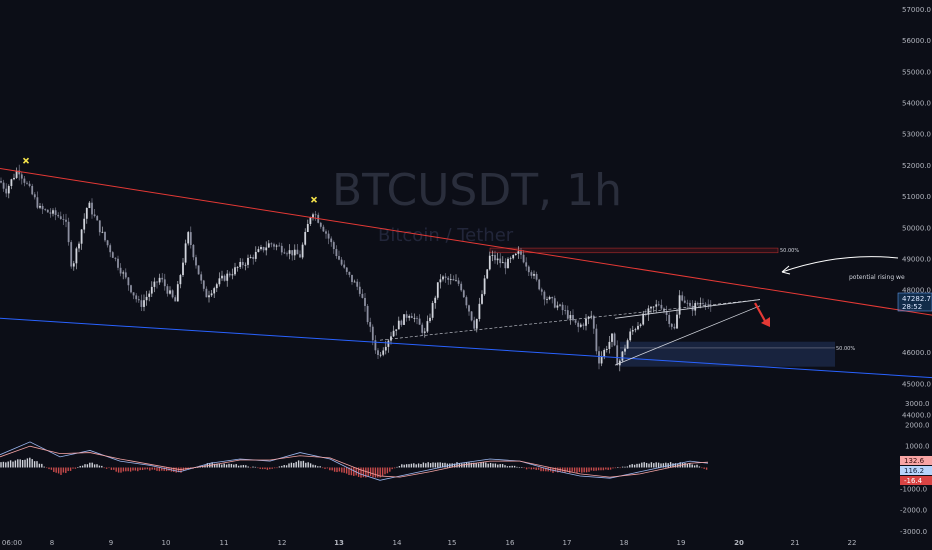 Image resolution: width=932 pixels, height=550 pixels. Describe the element at coordinates (914, 461) in the screenshot. I see `indicator-badge-1: 132.6` at that location.